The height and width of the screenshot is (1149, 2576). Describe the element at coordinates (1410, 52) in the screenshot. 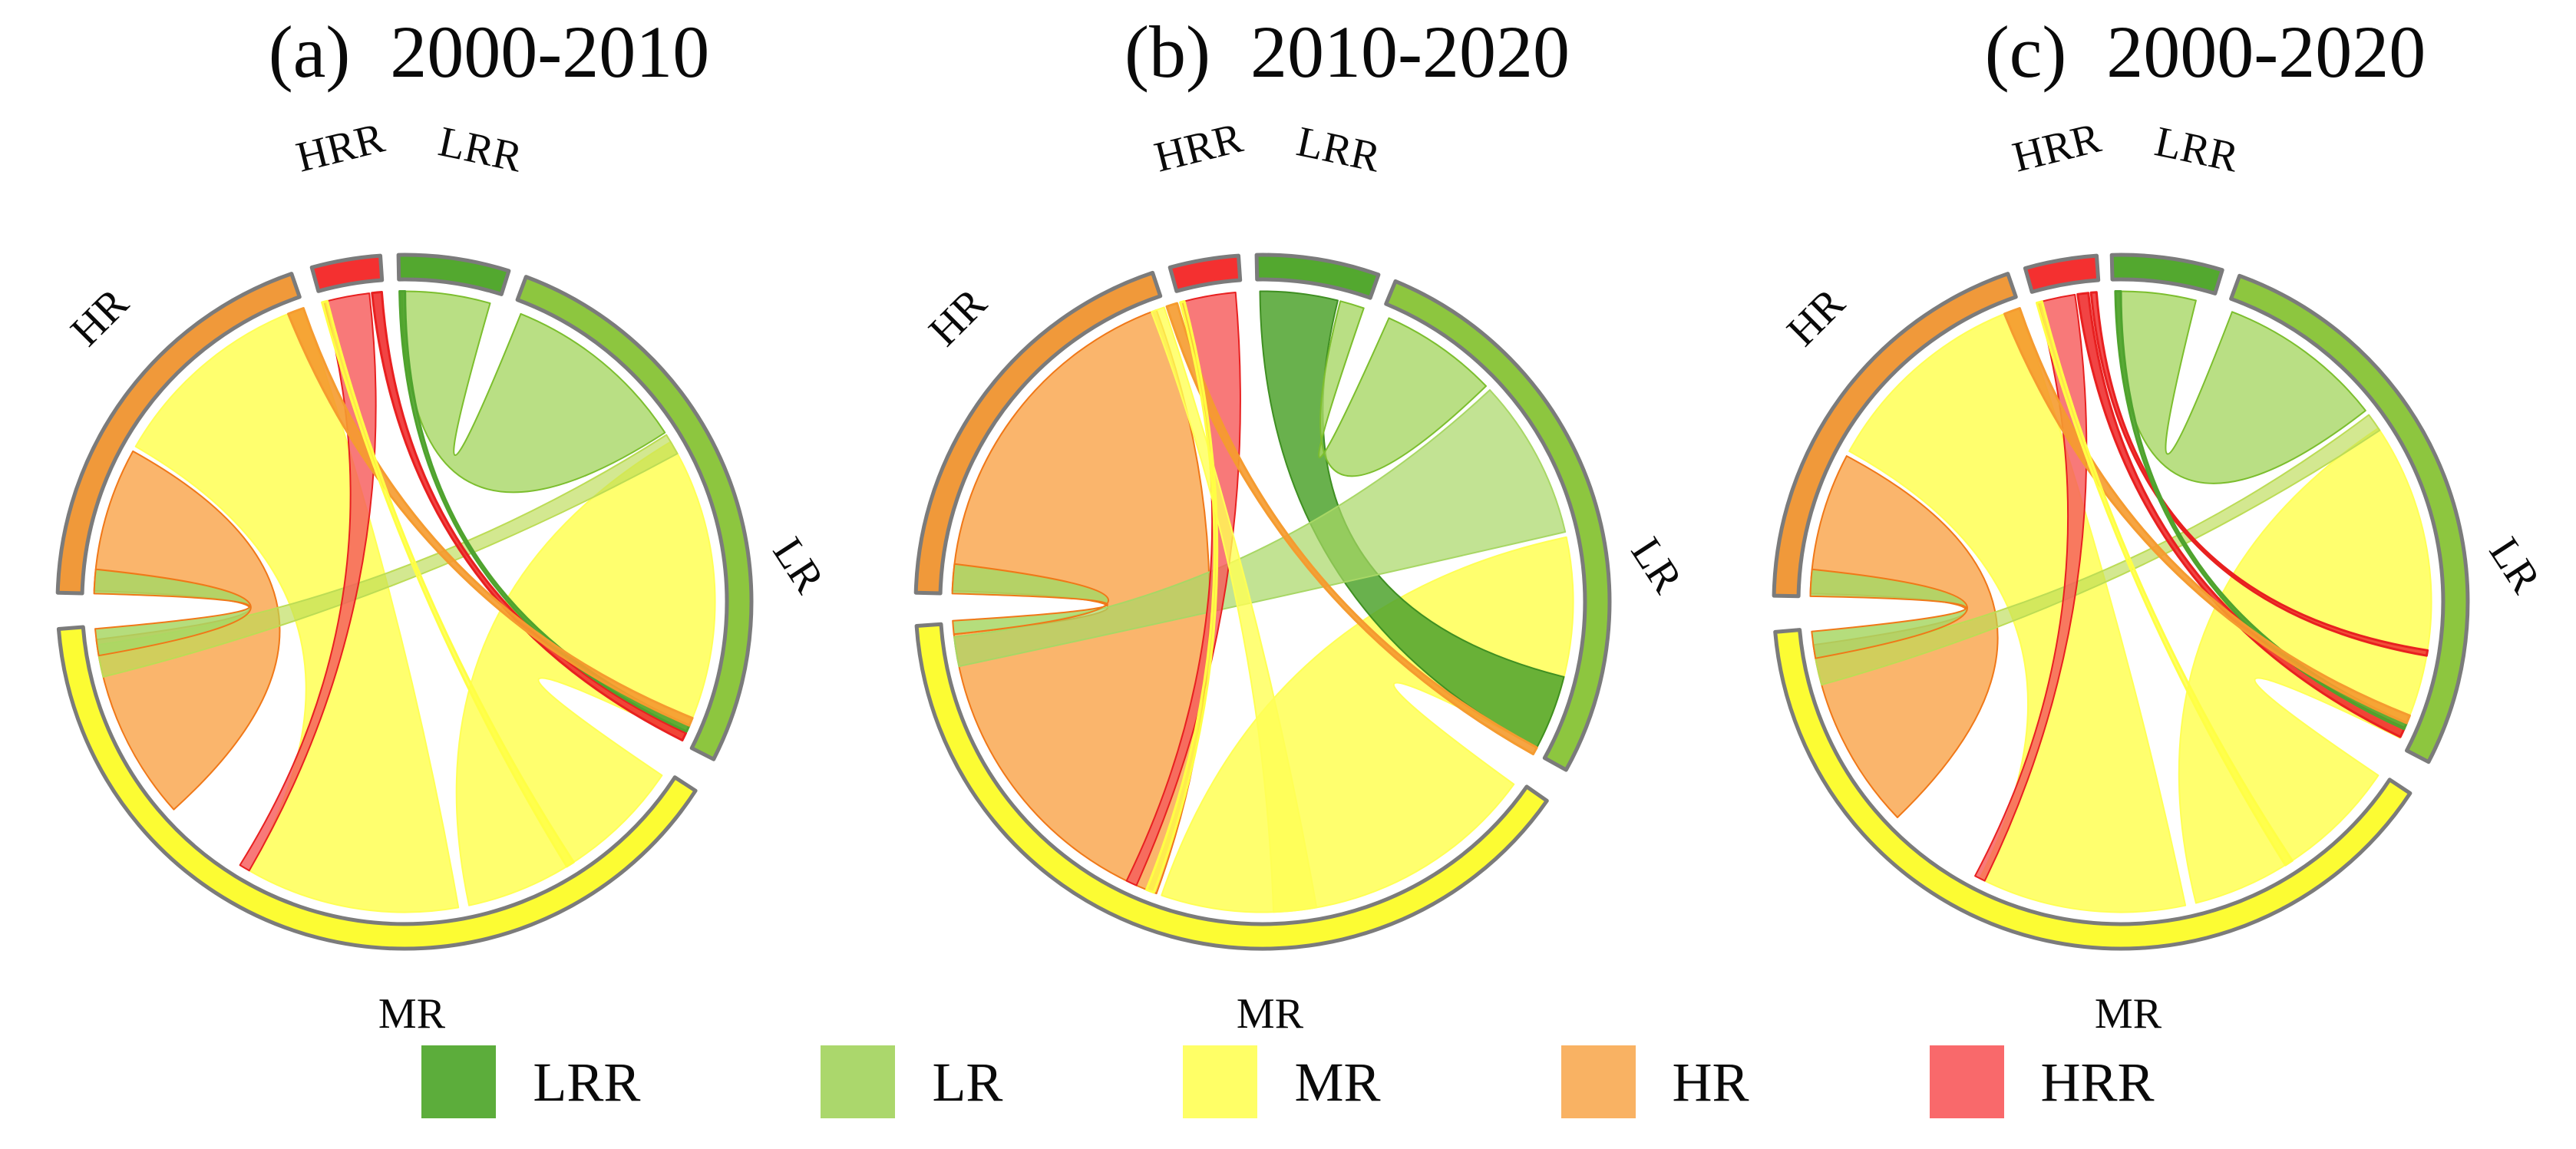

I see `panel-period-b: 2010-2020` at that location.